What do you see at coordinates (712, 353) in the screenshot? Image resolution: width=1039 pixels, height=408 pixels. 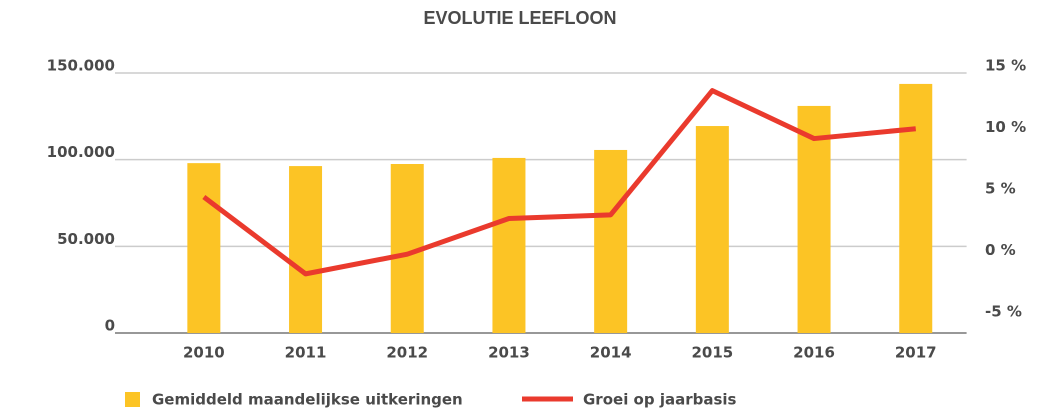 I see `x-tick-label: 2015` at bounding box center [712, 353].